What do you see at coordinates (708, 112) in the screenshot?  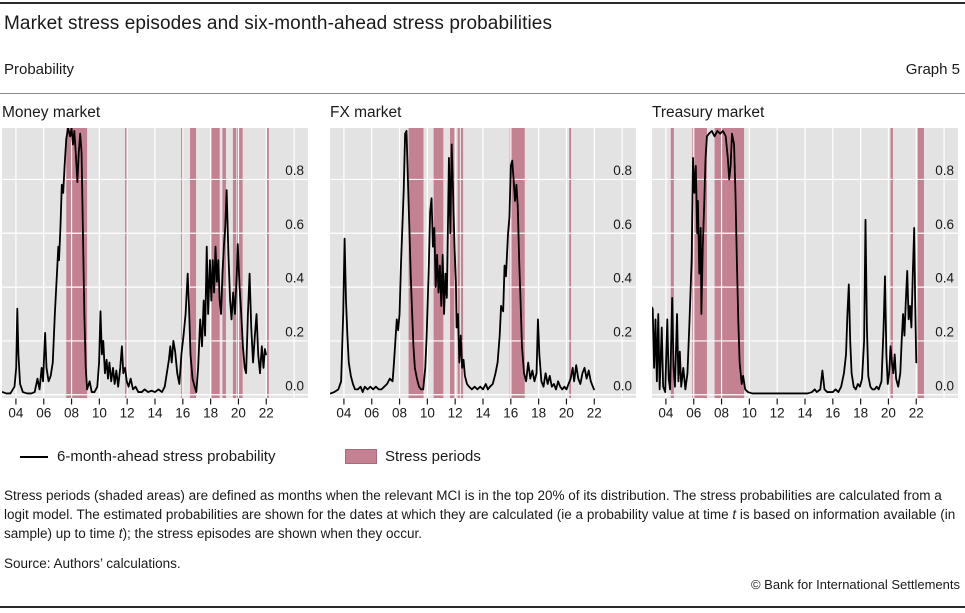 I see `panel-title-treasury-market: Treasury market` at bounding box center [708, 112].